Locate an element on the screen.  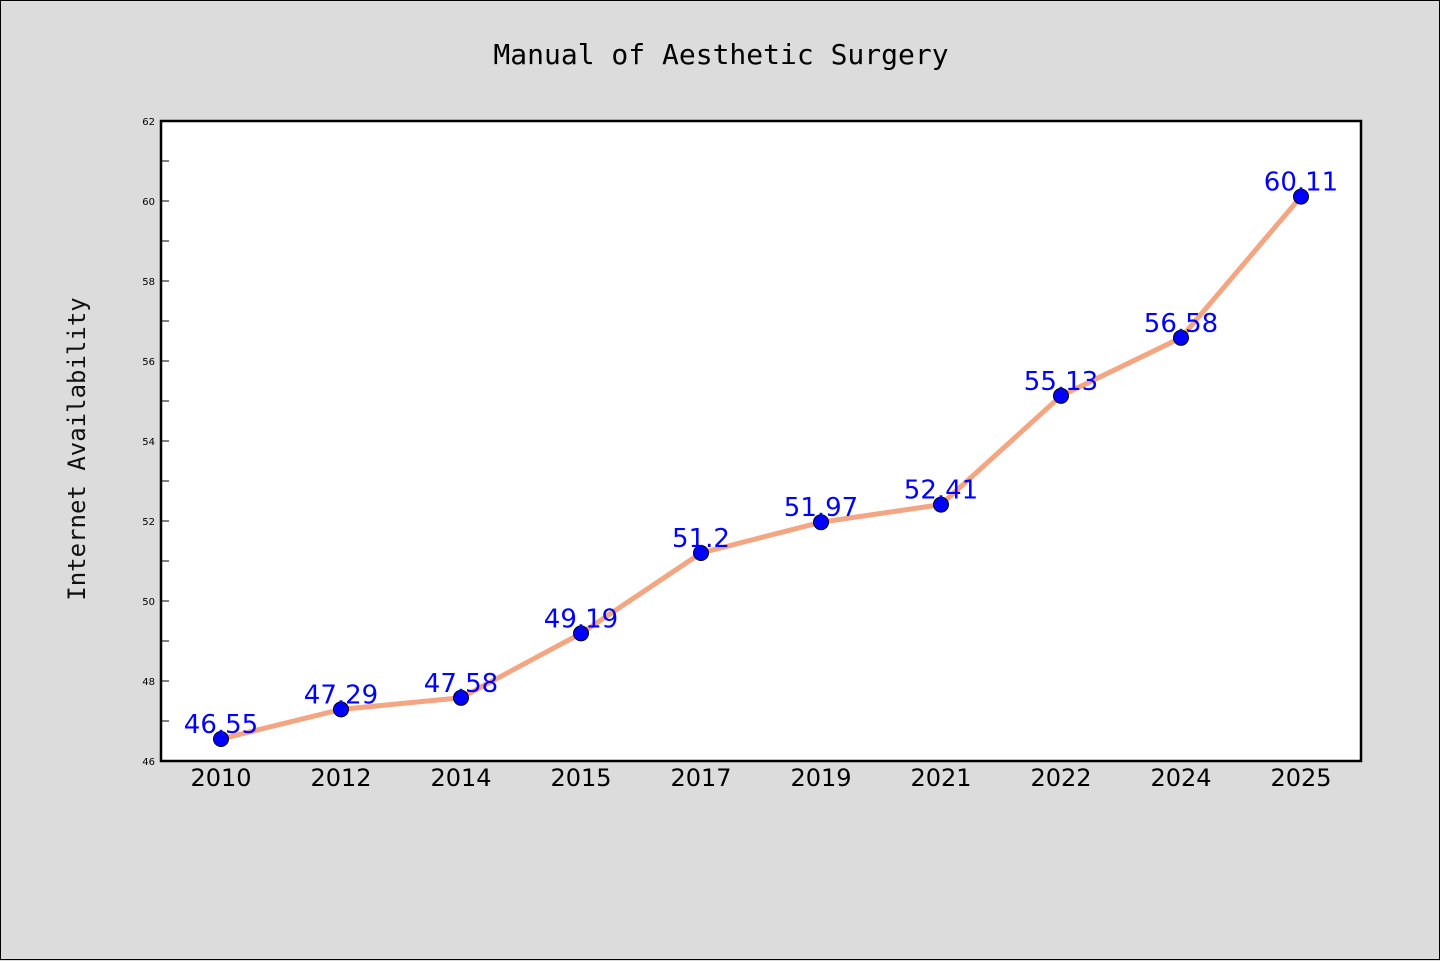
y-tick-label: 46 is located at coordinates (148, 762).